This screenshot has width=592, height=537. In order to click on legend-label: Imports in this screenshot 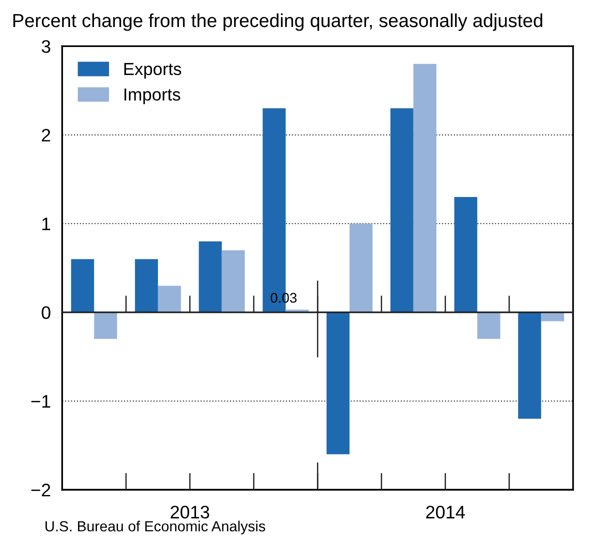, I will do `click(152, 96)`.